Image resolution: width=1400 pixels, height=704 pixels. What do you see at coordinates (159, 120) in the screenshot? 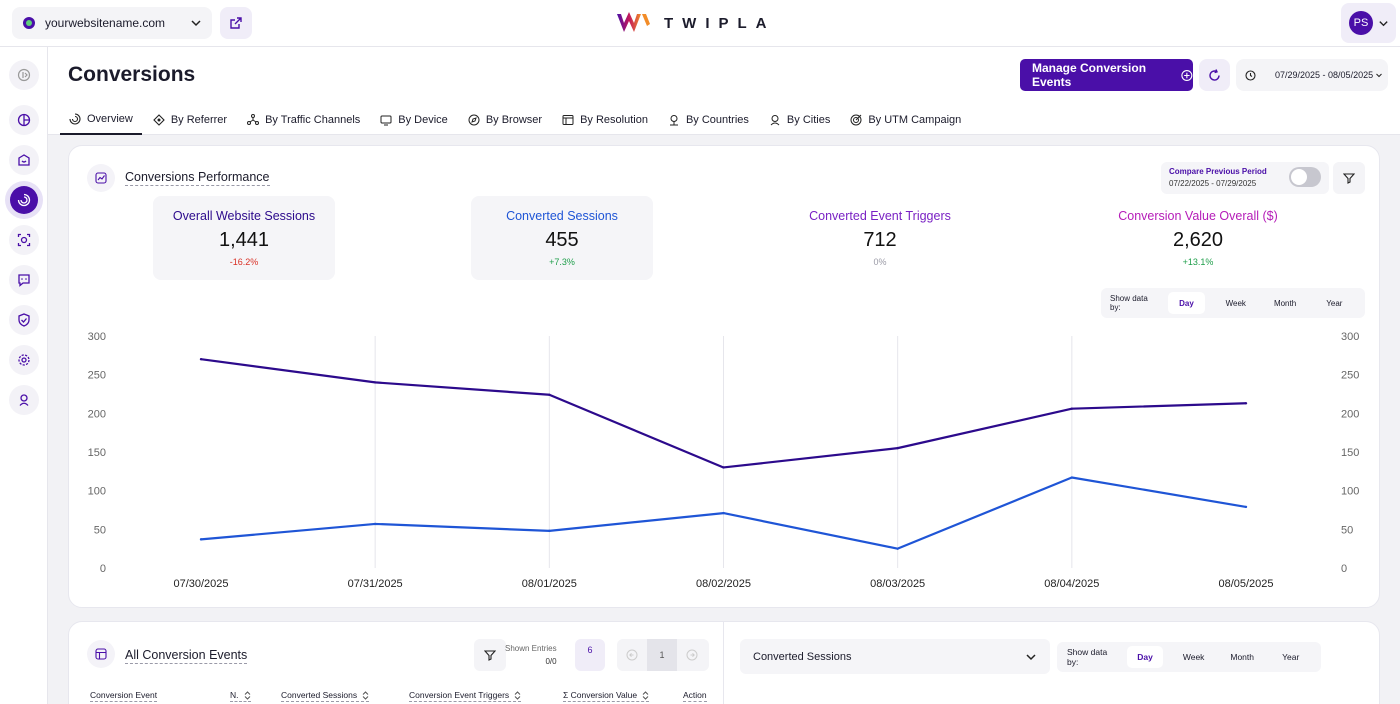
I see `referrer-icon` at bounding box center [159, 120].